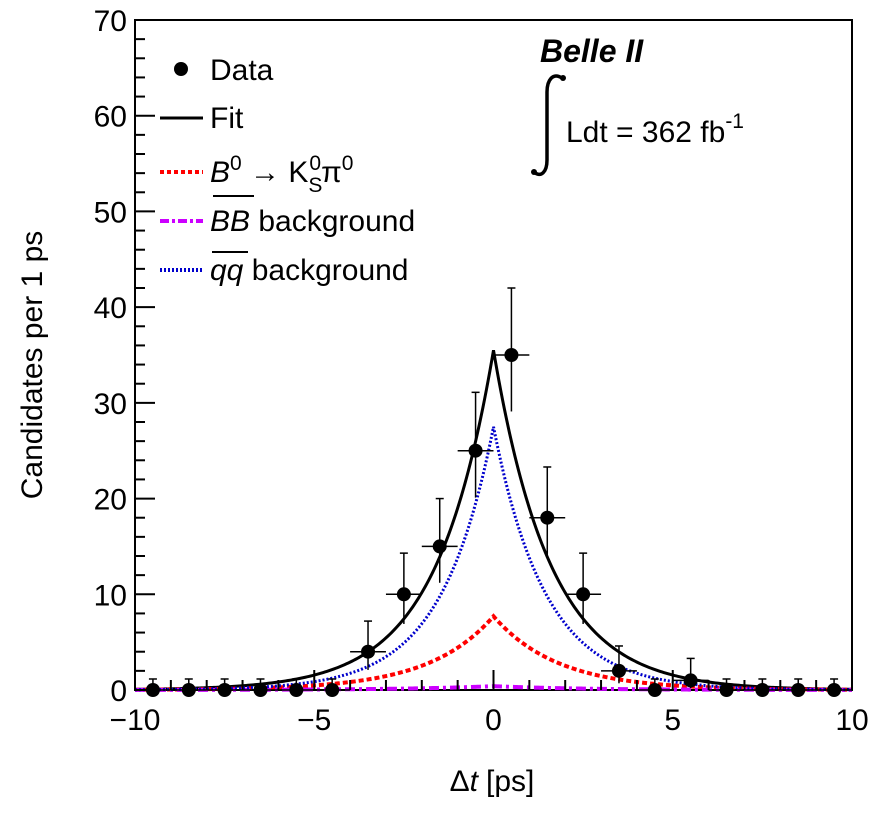  I want to click on legend-label-qq: qq background, so click(309, 270).